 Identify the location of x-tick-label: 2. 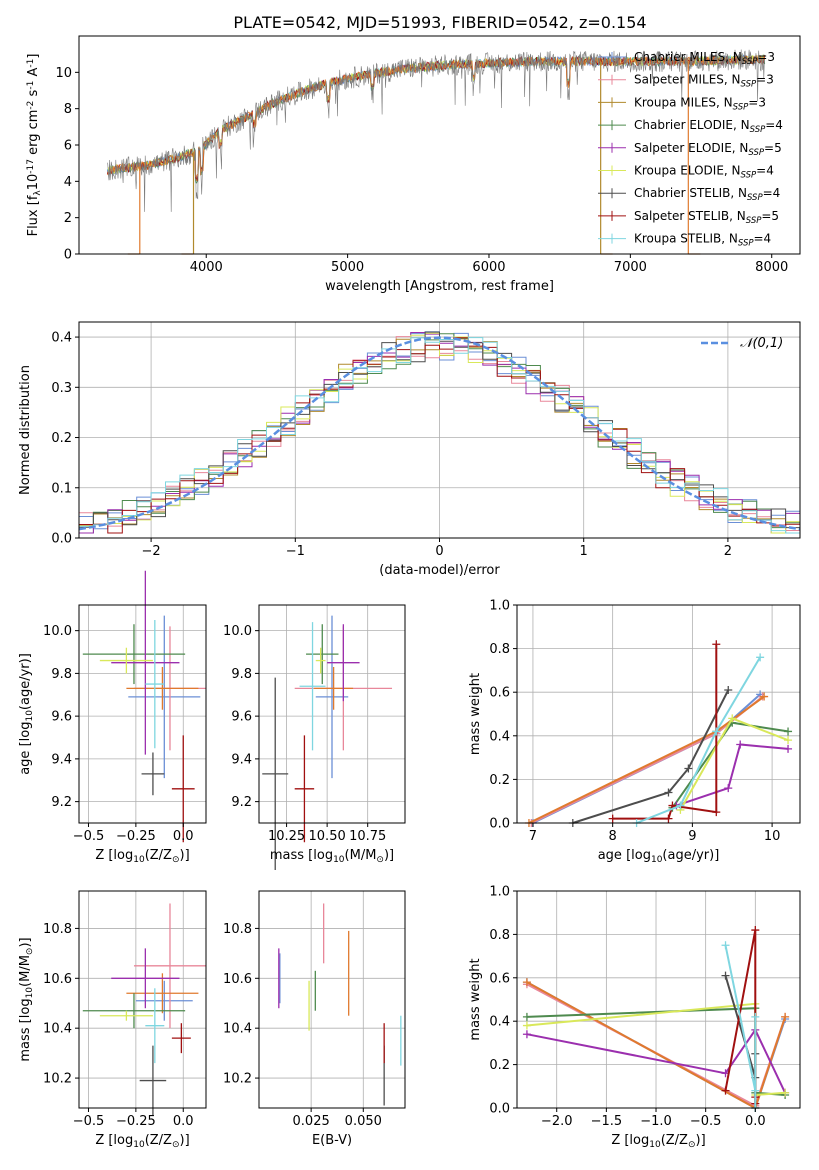
(728, 551).